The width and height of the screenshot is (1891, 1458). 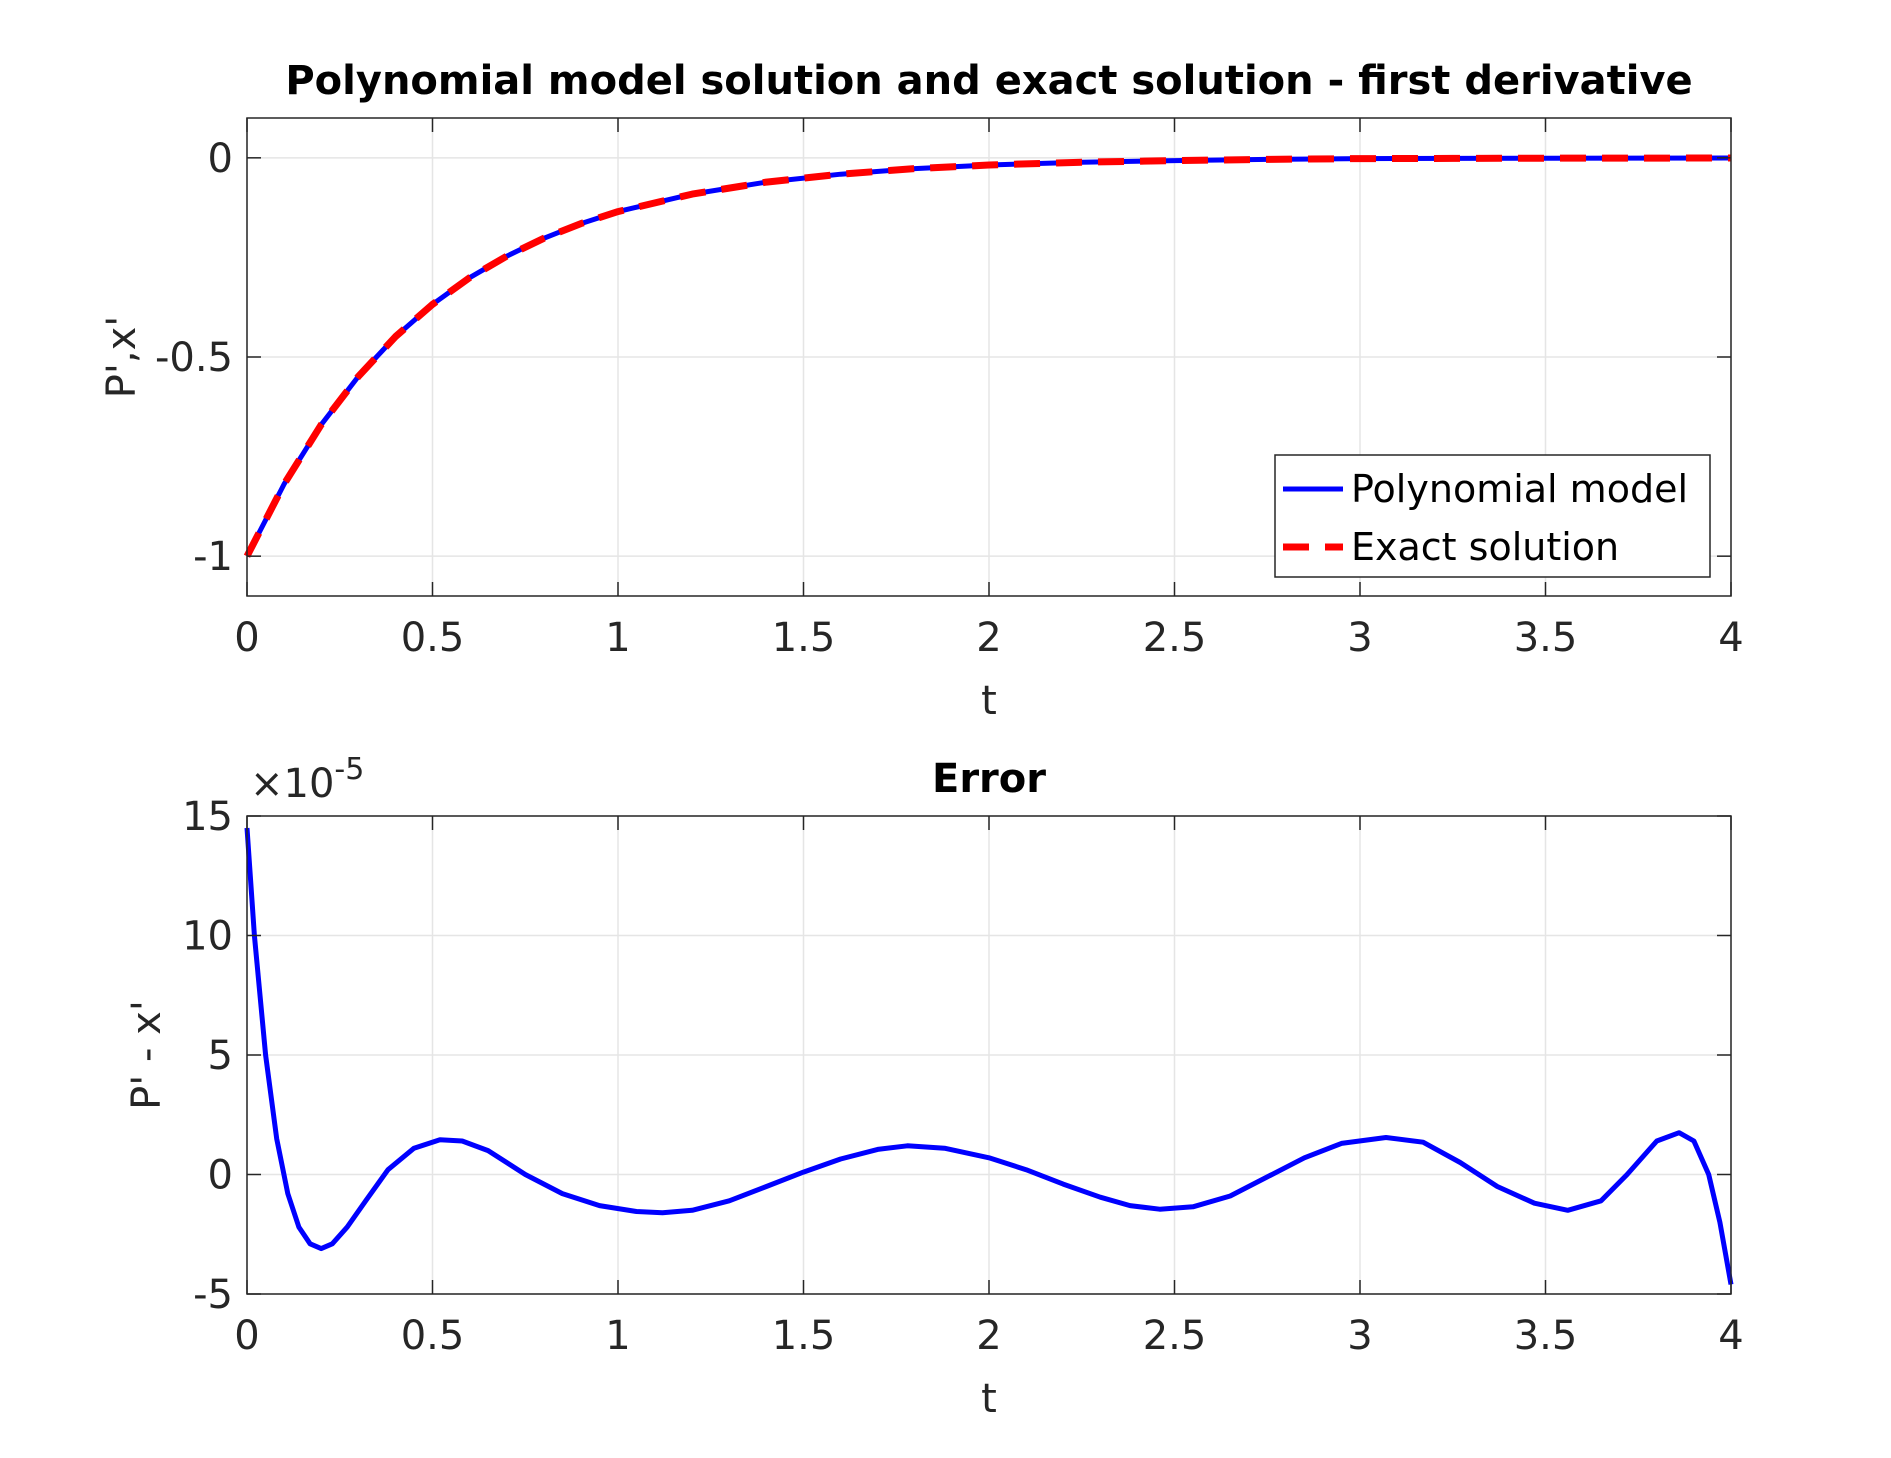 What do you see at coordinates (1175, 1336) in the screenshot?
I see `error-x-tick-label: 2.5` at bounding box center [1175, 1336].